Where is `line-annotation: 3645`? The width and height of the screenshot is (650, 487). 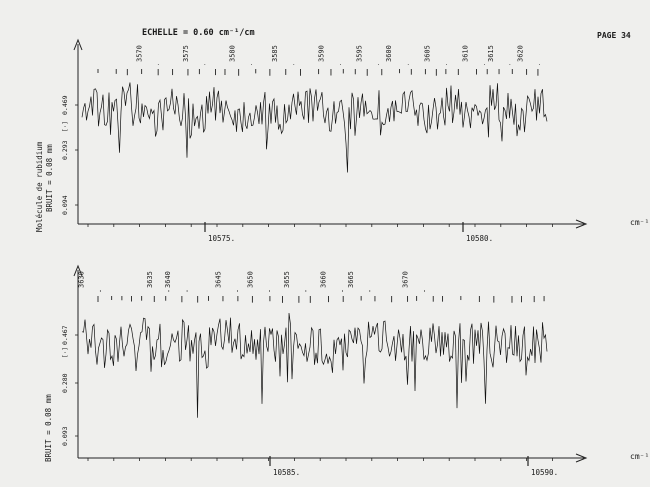
line-annotation: 3645 is located at coordinates (218, 279).